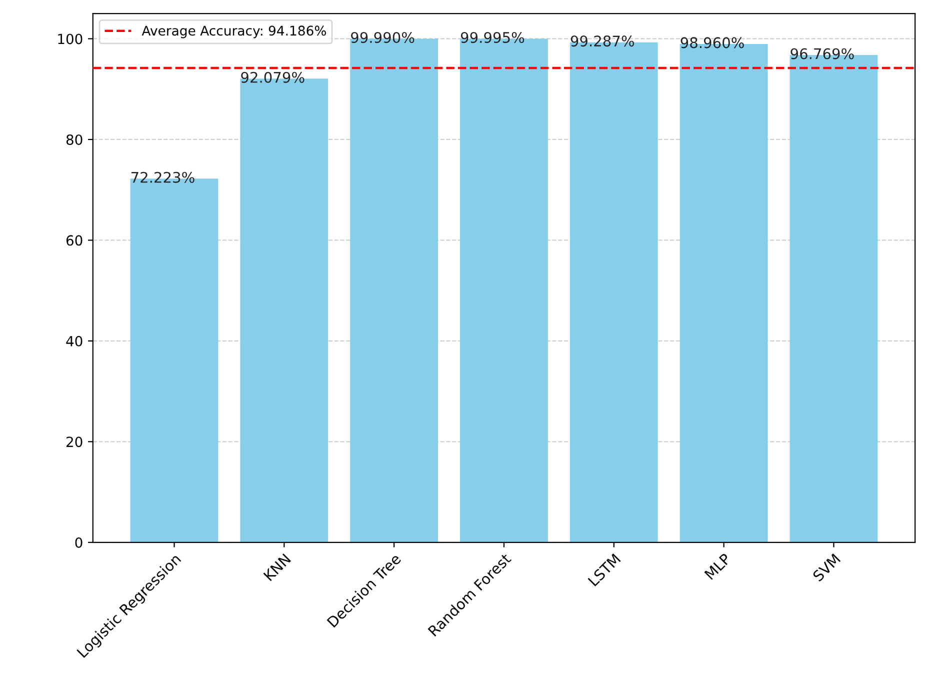  What do you see at coordinates (382, 38) in the screenshot?
I see `data-label: 99.990%` at bounding box center [382, 38].